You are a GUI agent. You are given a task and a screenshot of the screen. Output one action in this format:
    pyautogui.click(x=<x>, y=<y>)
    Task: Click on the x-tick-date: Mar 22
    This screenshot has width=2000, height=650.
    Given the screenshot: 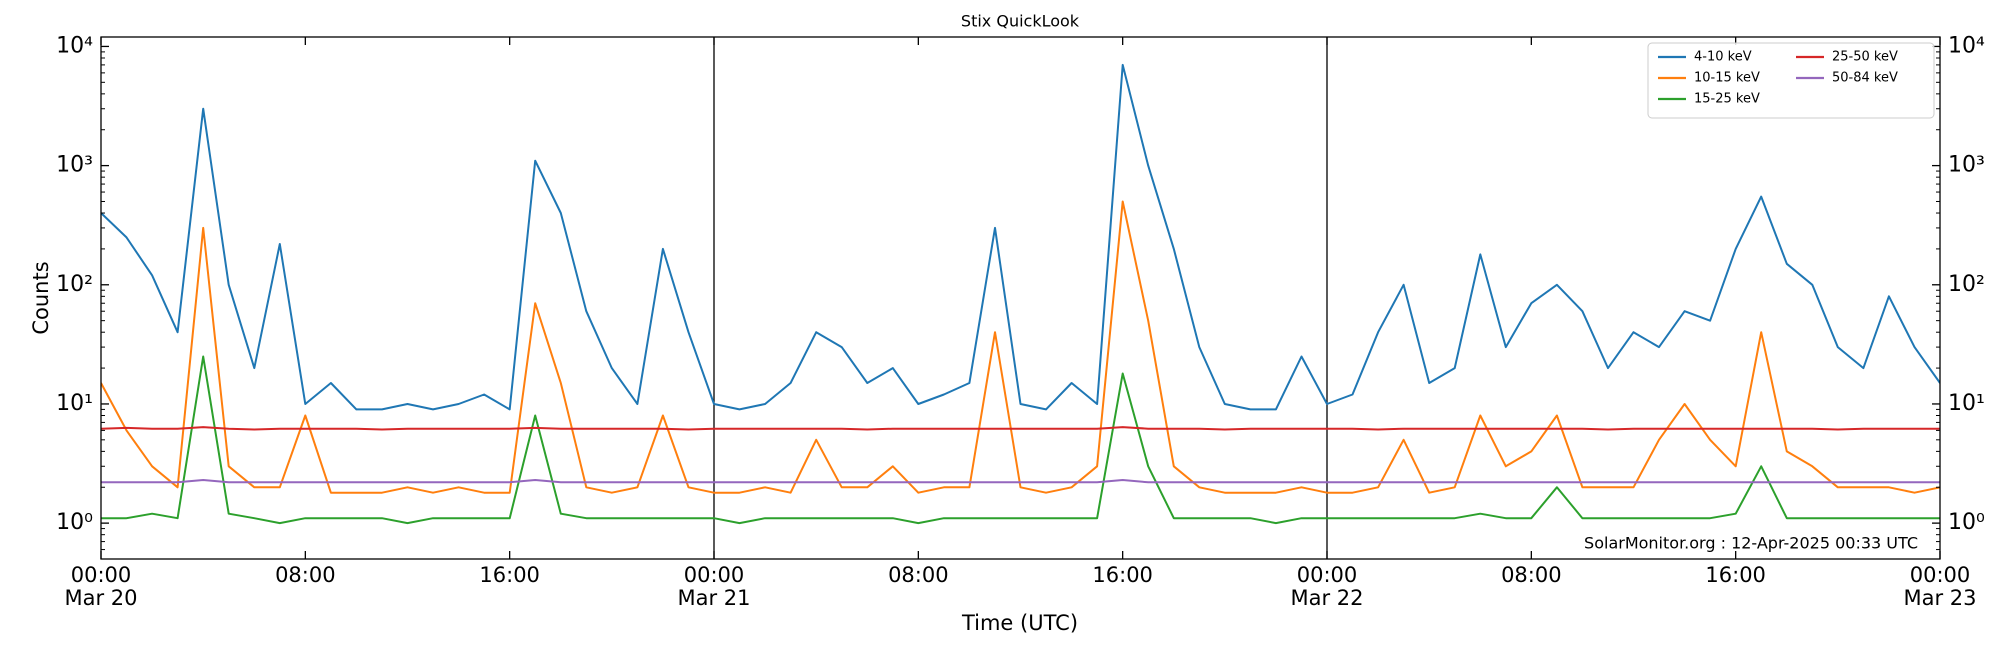 What is the action you would take?
    pyautogui.click(x=1326, y=598)
    